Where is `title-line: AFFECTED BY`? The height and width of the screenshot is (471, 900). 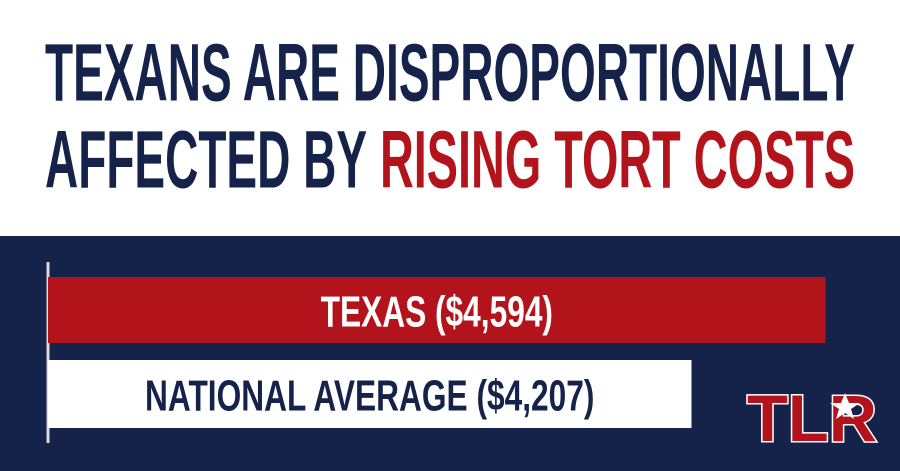 title-line: AFFECTED BY is located at coordinates (206, 160).